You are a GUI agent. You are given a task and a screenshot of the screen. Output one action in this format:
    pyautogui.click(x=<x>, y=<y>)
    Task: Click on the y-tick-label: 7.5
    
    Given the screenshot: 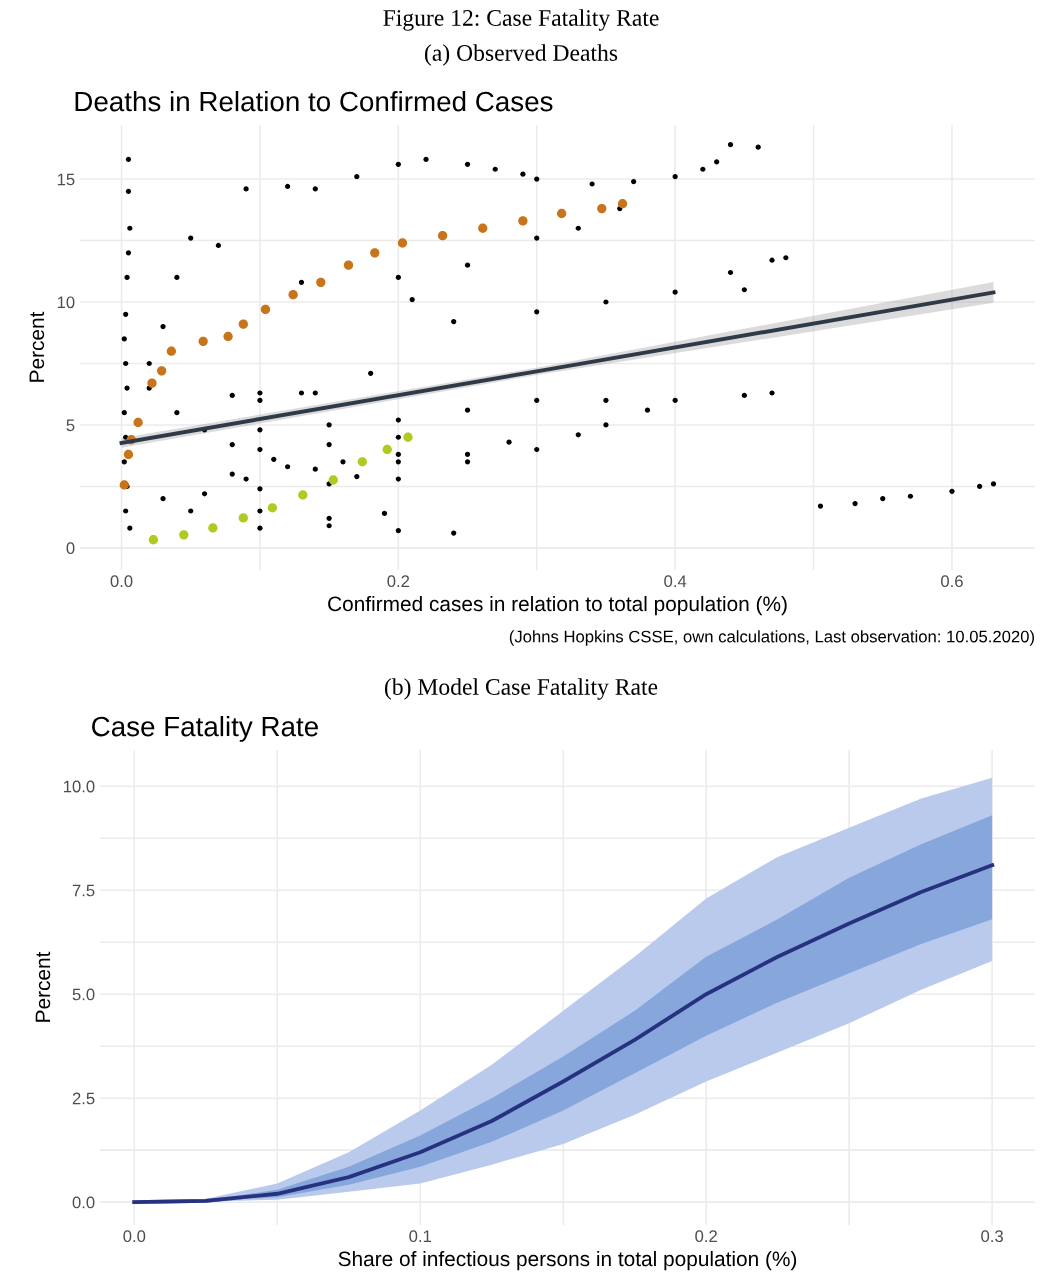 What is the action you would take?
    pyautogui.click(x=83, y=890)
    